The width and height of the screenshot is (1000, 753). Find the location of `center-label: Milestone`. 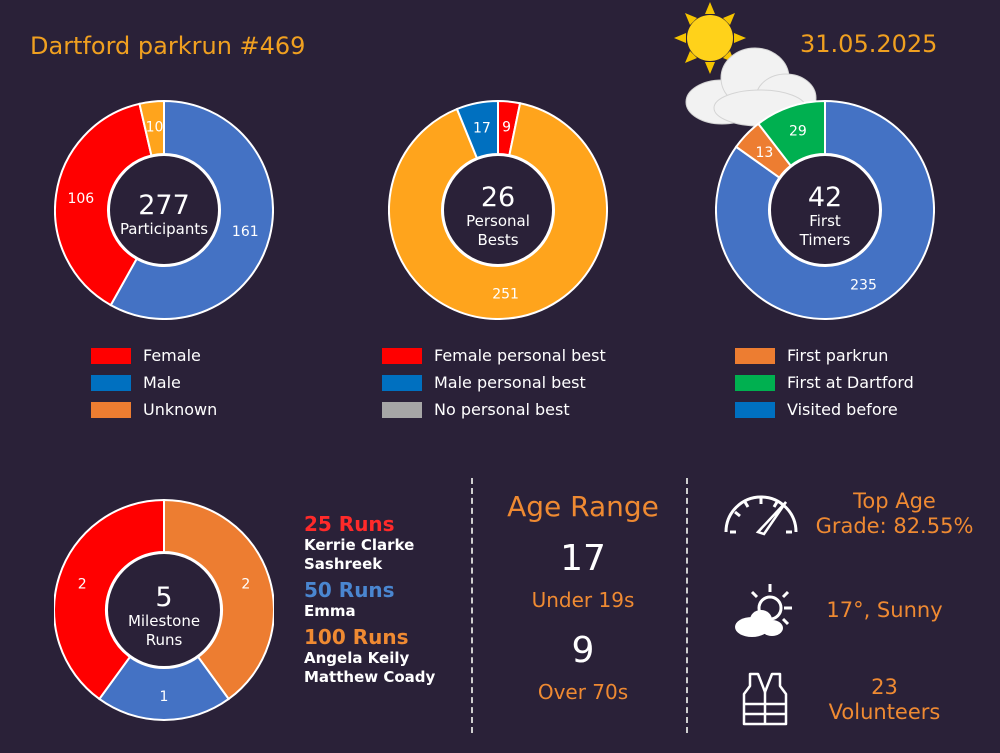

center-label: Milestone is located at coordinates (164, 621).